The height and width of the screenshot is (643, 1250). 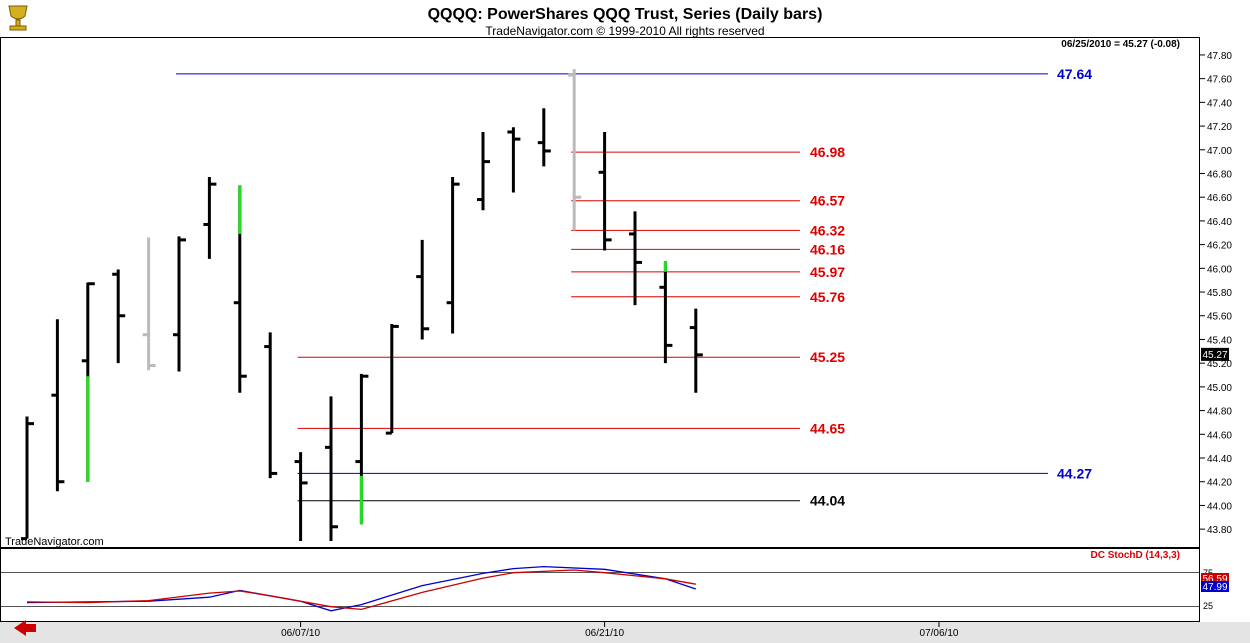 I want to click on price-tick-label: 46.40, so click(x=1219, y=222).